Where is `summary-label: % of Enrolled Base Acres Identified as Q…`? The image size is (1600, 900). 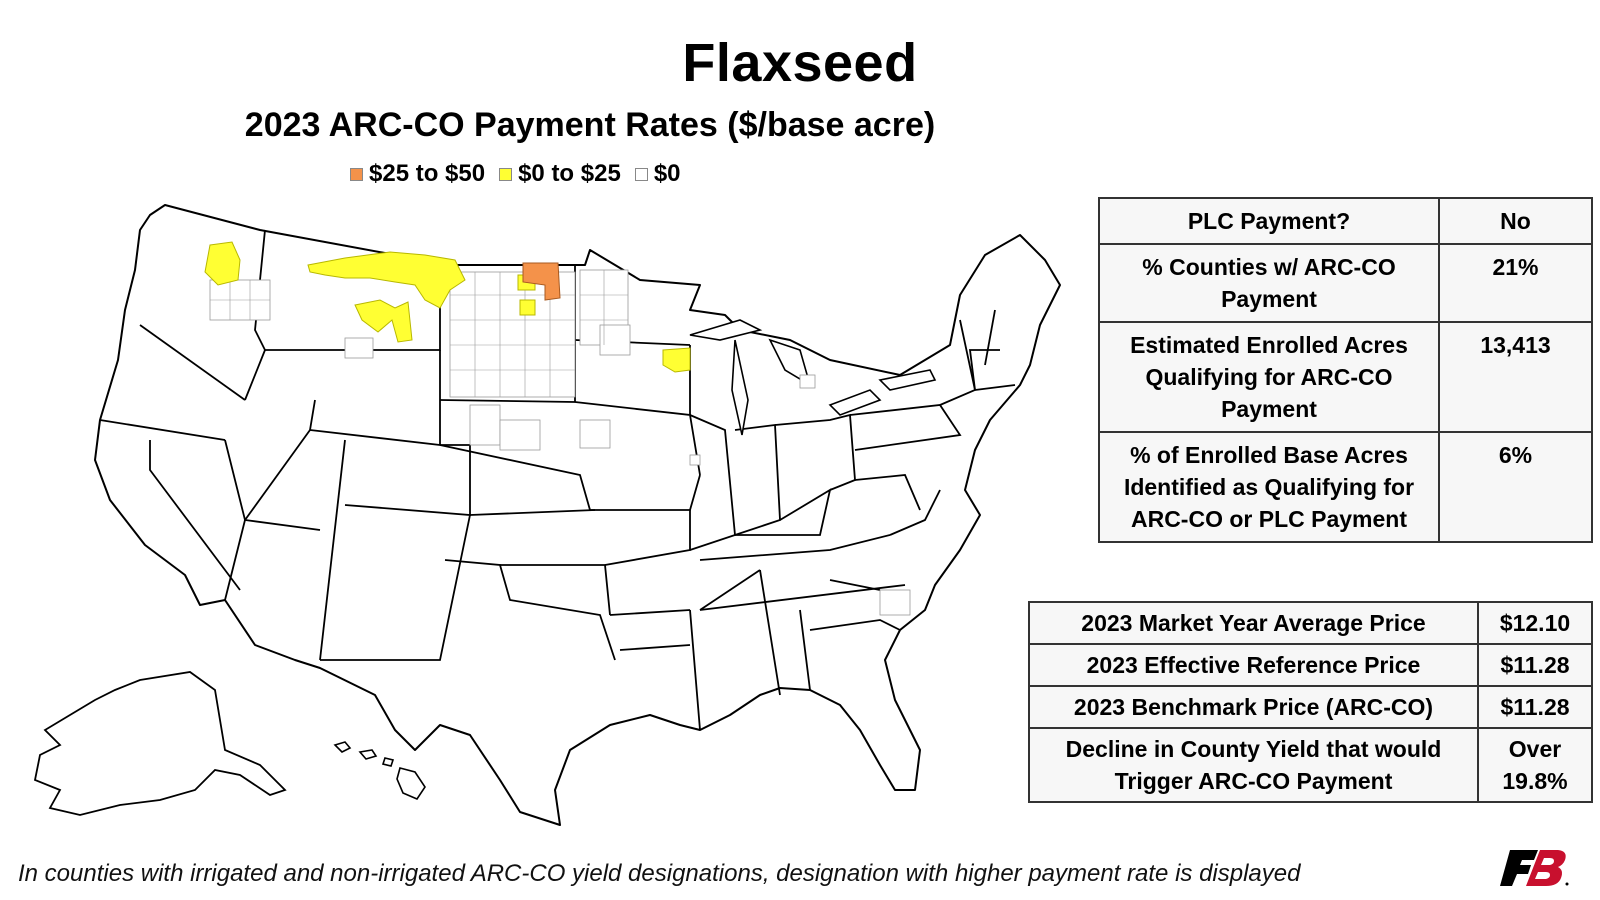 summary-label: % of Enrolled Base Acres Identified as Q… is located at coordinates (1269, 487).